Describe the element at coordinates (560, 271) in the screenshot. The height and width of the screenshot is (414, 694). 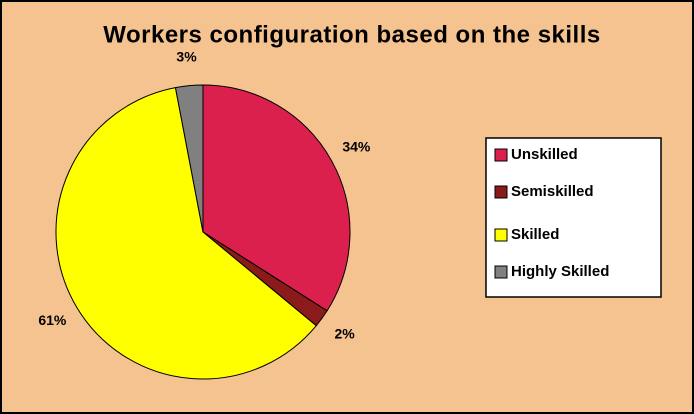
I see `legend-label: Highly Skilled` at that location.